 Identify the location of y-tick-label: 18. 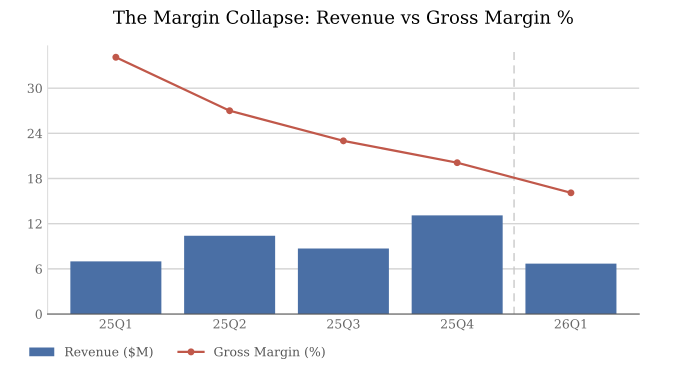
(35, 179).